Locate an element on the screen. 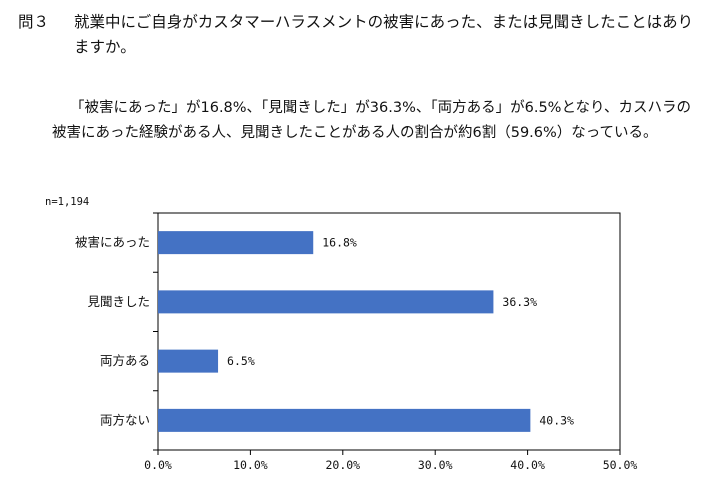 The image size is (720, 493). x-tick-label: 10.0% is located at coordinates (250, 465).